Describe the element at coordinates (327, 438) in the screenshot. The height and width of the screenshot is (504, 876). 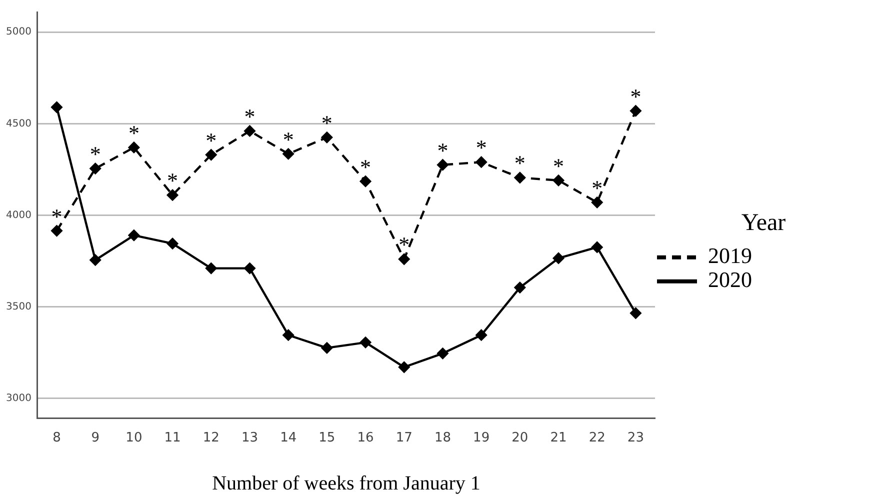
I see `x-tick-label: 15` at that location.